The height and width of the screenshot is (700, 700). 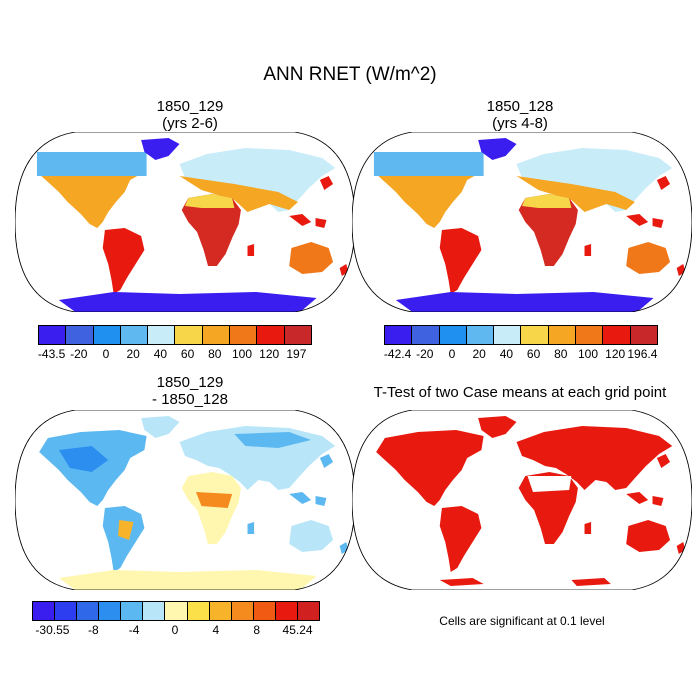 What do you see at coordinates (190, 123) in the screenshot?
I see `panel-1-title-line2: (yrs 2-6)` at bounding box center [190, 123].